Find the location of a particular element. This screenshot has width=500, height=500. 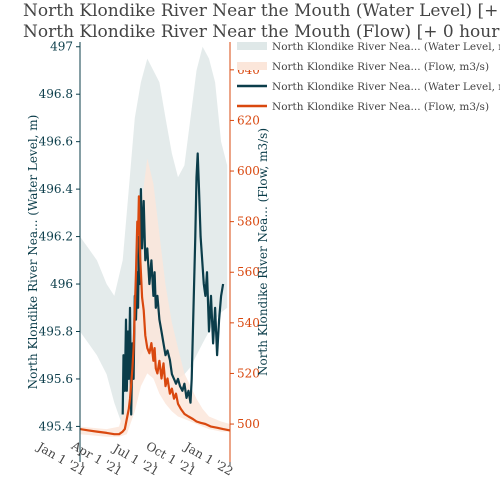

right-tick-label: 560 is located at coordinates (248, 272).